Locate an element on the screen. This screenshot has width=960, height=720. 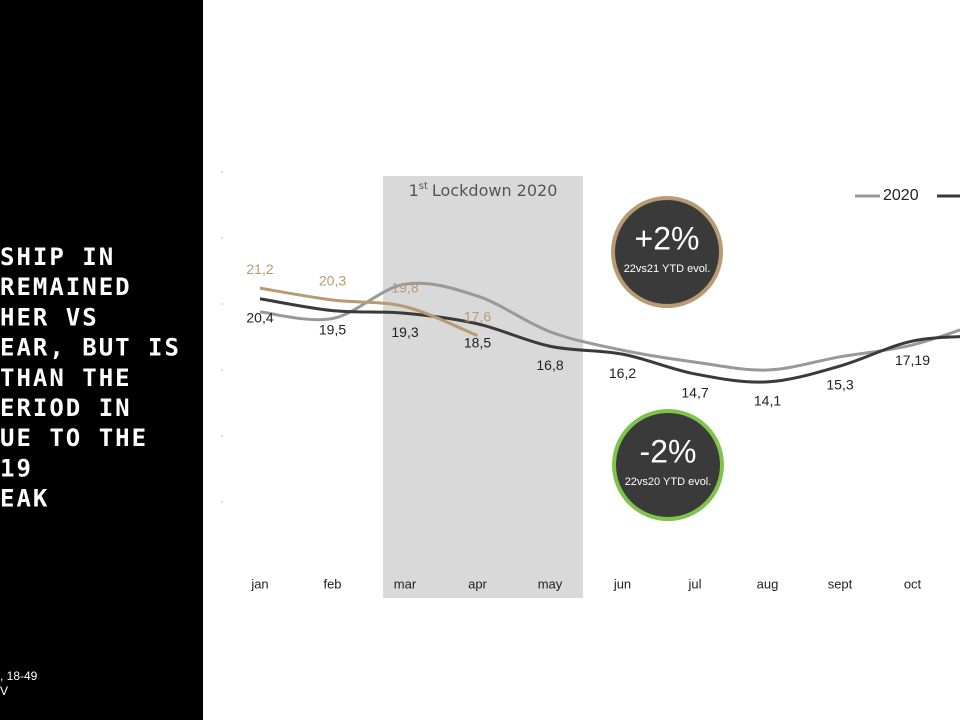
headline-line: ERIOD IN is located at coordinates (66, 408).